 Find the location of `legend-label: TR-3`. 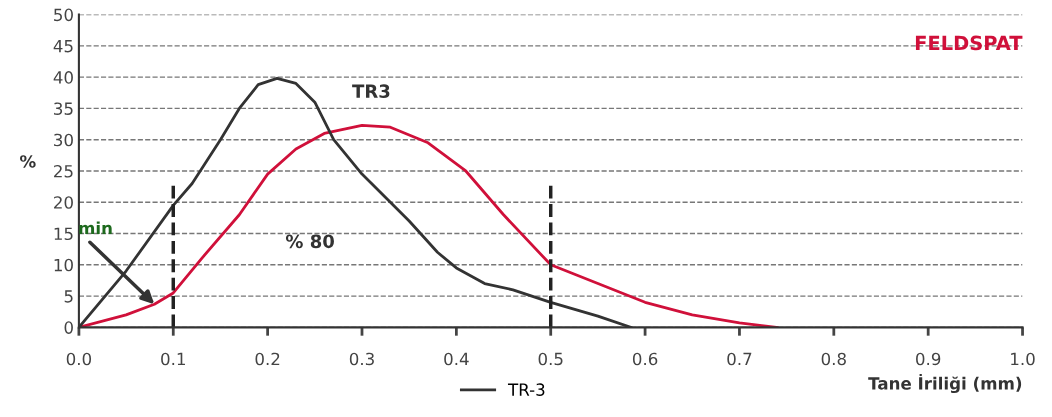

legend-label: TR-3 is located at coordinates (526, 389).